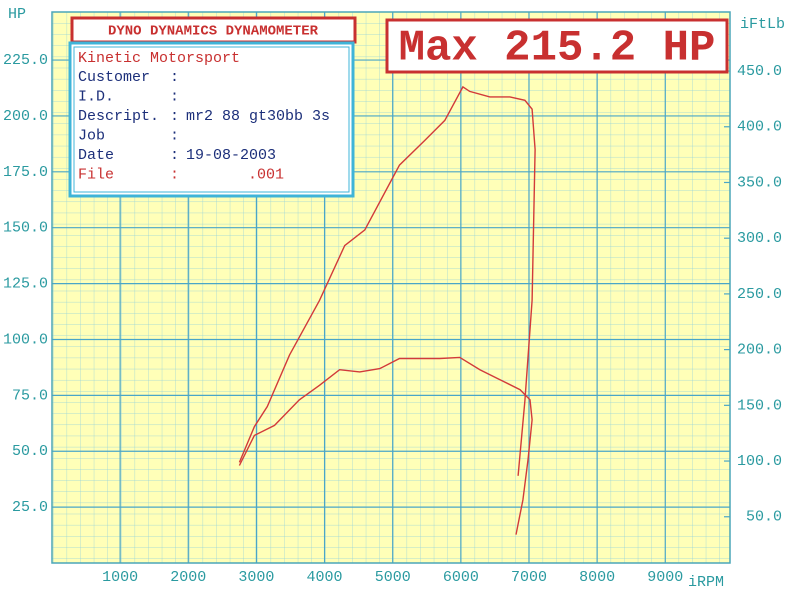 The image size is (796, 609). Describe the element at coordinates (759, 127) in the screenshot. I see `y2-tick-label: 400.0` at that location.